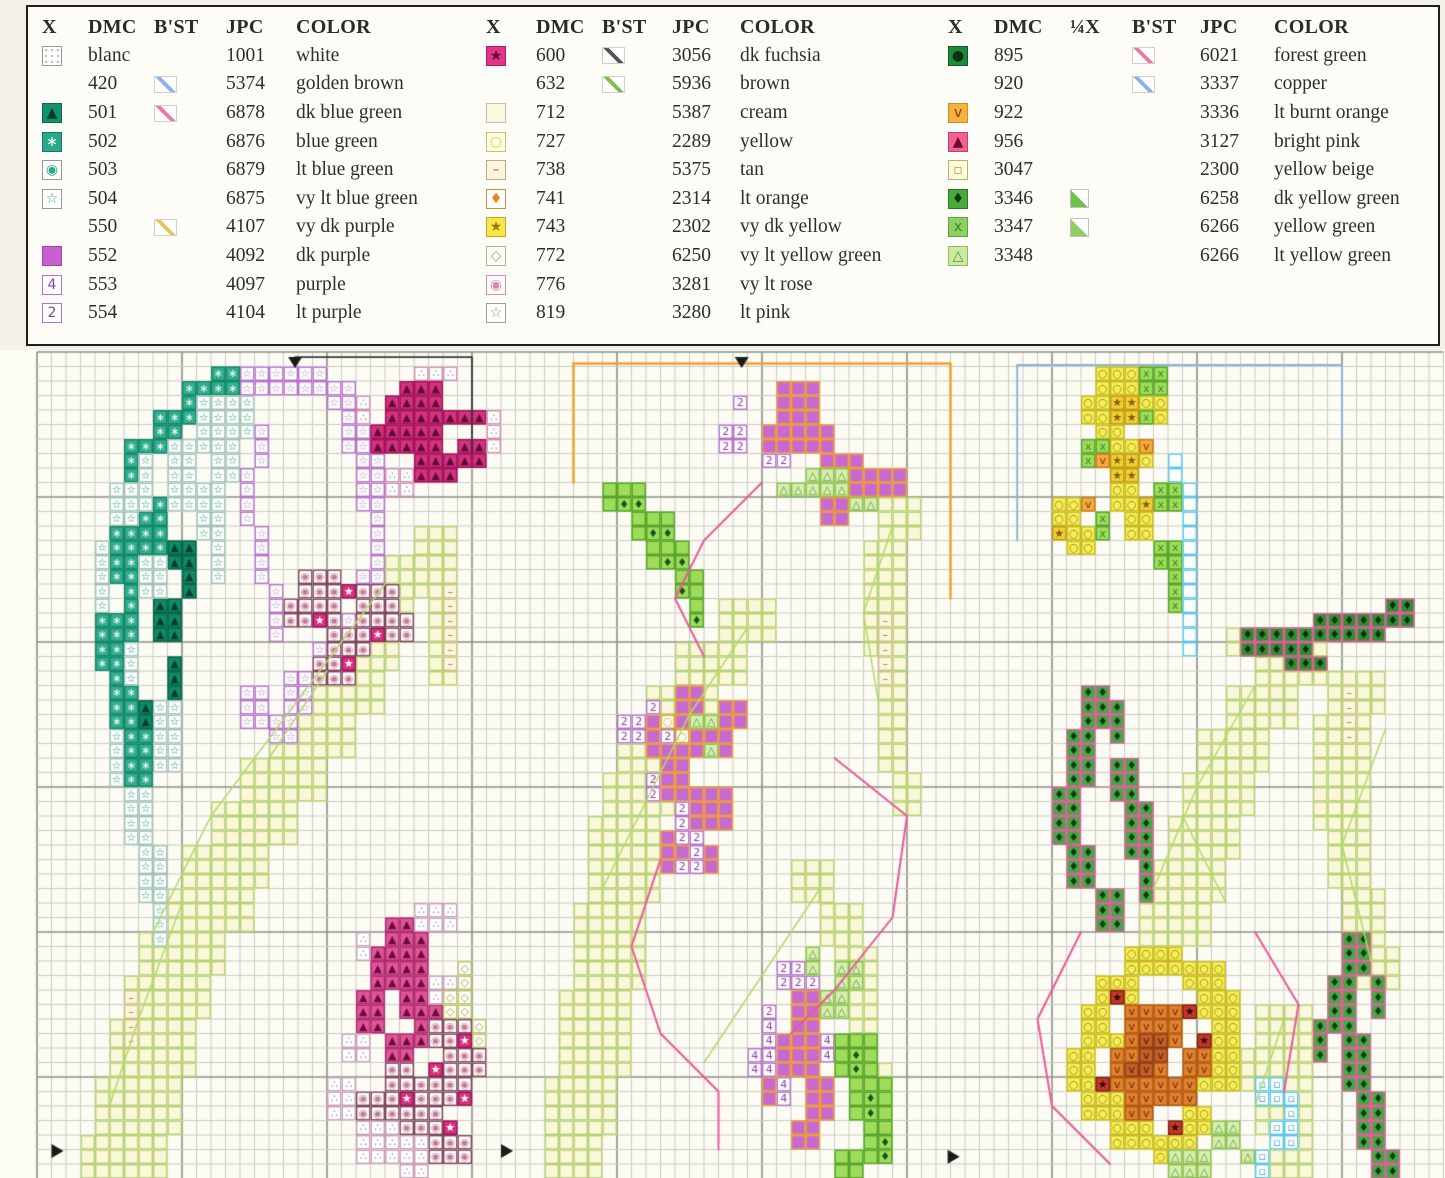 Image resolution: width=1445 pixels, height=1178 pixels. What do you see at coordinates (691, 141) in the screenshot?
I see `legend-jpc-number: 2289` at bounding box center [691, 141].